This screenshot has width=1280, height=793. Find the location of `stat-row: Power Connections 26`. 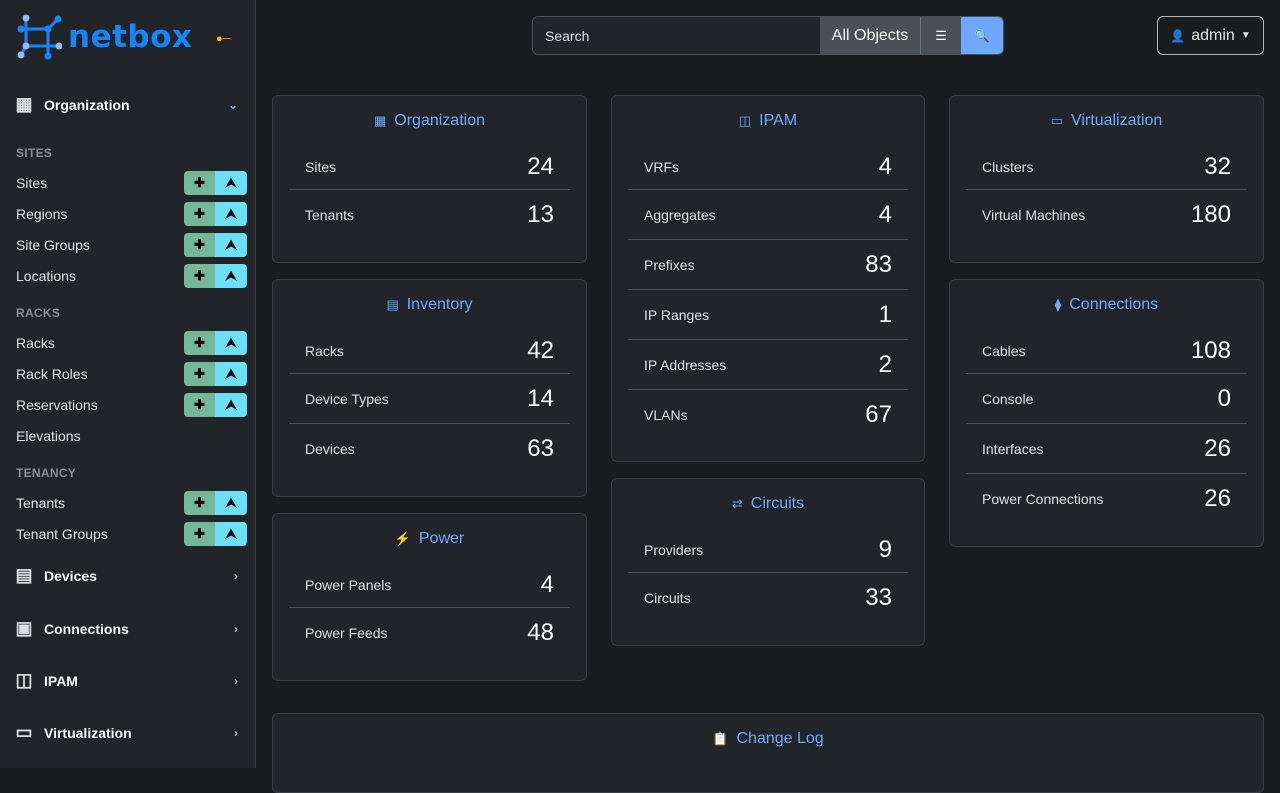

stat-row: Power Connections 26 is located at coordinates (1106, 499).